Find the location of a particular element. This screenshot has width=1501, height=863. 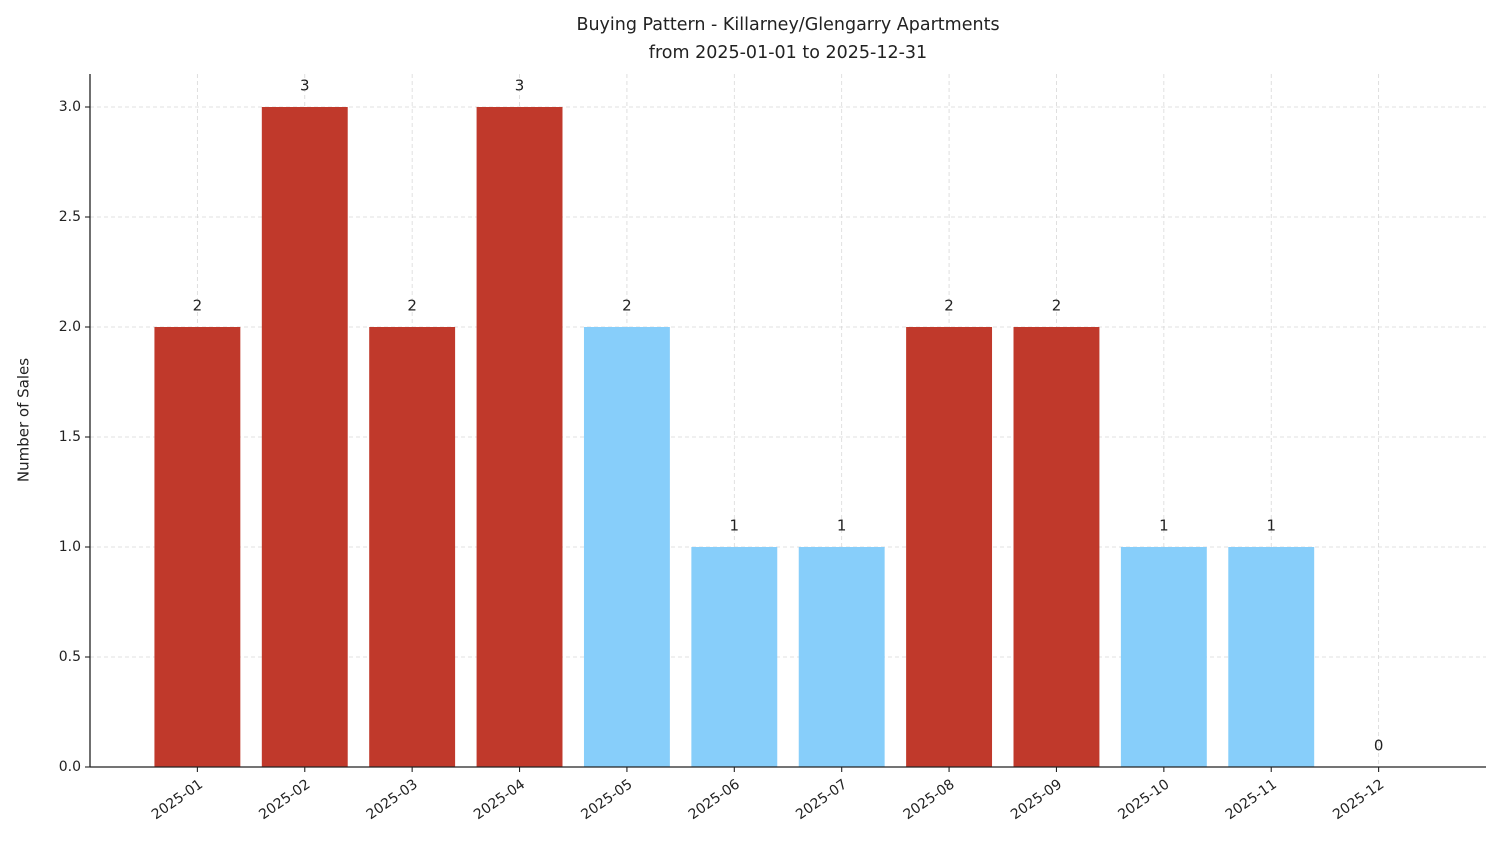

x-tick-label: 2025-11 is located at coordinates (1251, 799).